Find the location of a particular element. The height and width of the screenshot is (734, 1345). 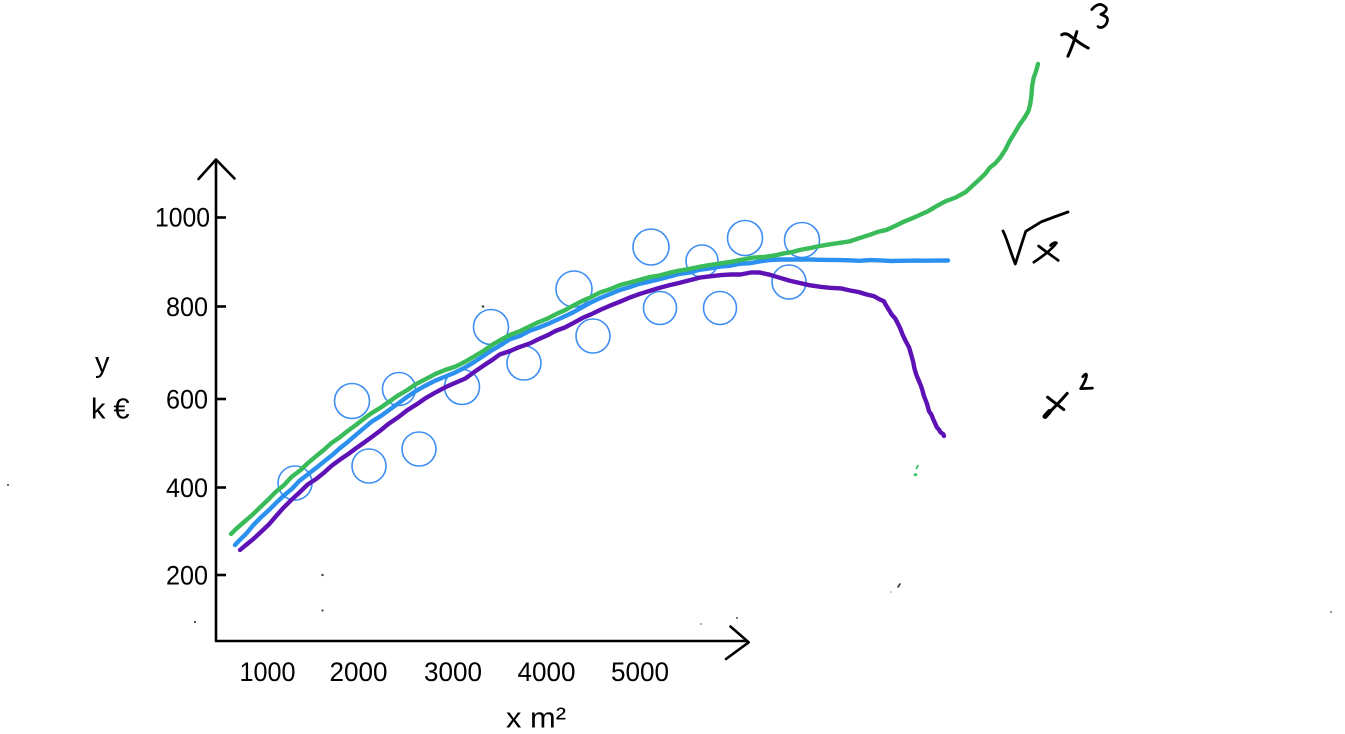

svg-text: 600 is located at coordinates (187, 400).